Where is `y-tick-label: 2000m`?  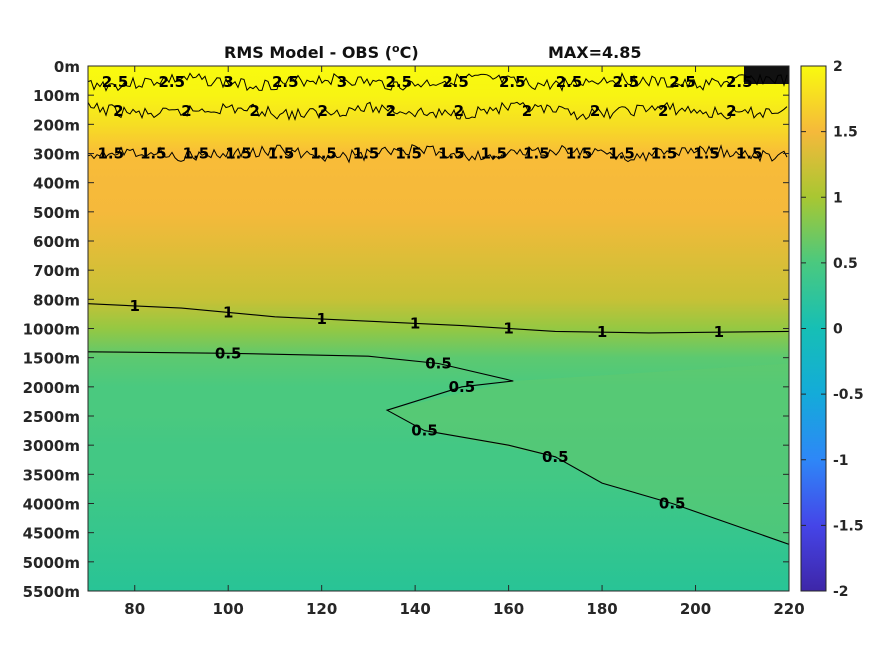
y-tick-label: 2000m is located at coordinates (51, 388).